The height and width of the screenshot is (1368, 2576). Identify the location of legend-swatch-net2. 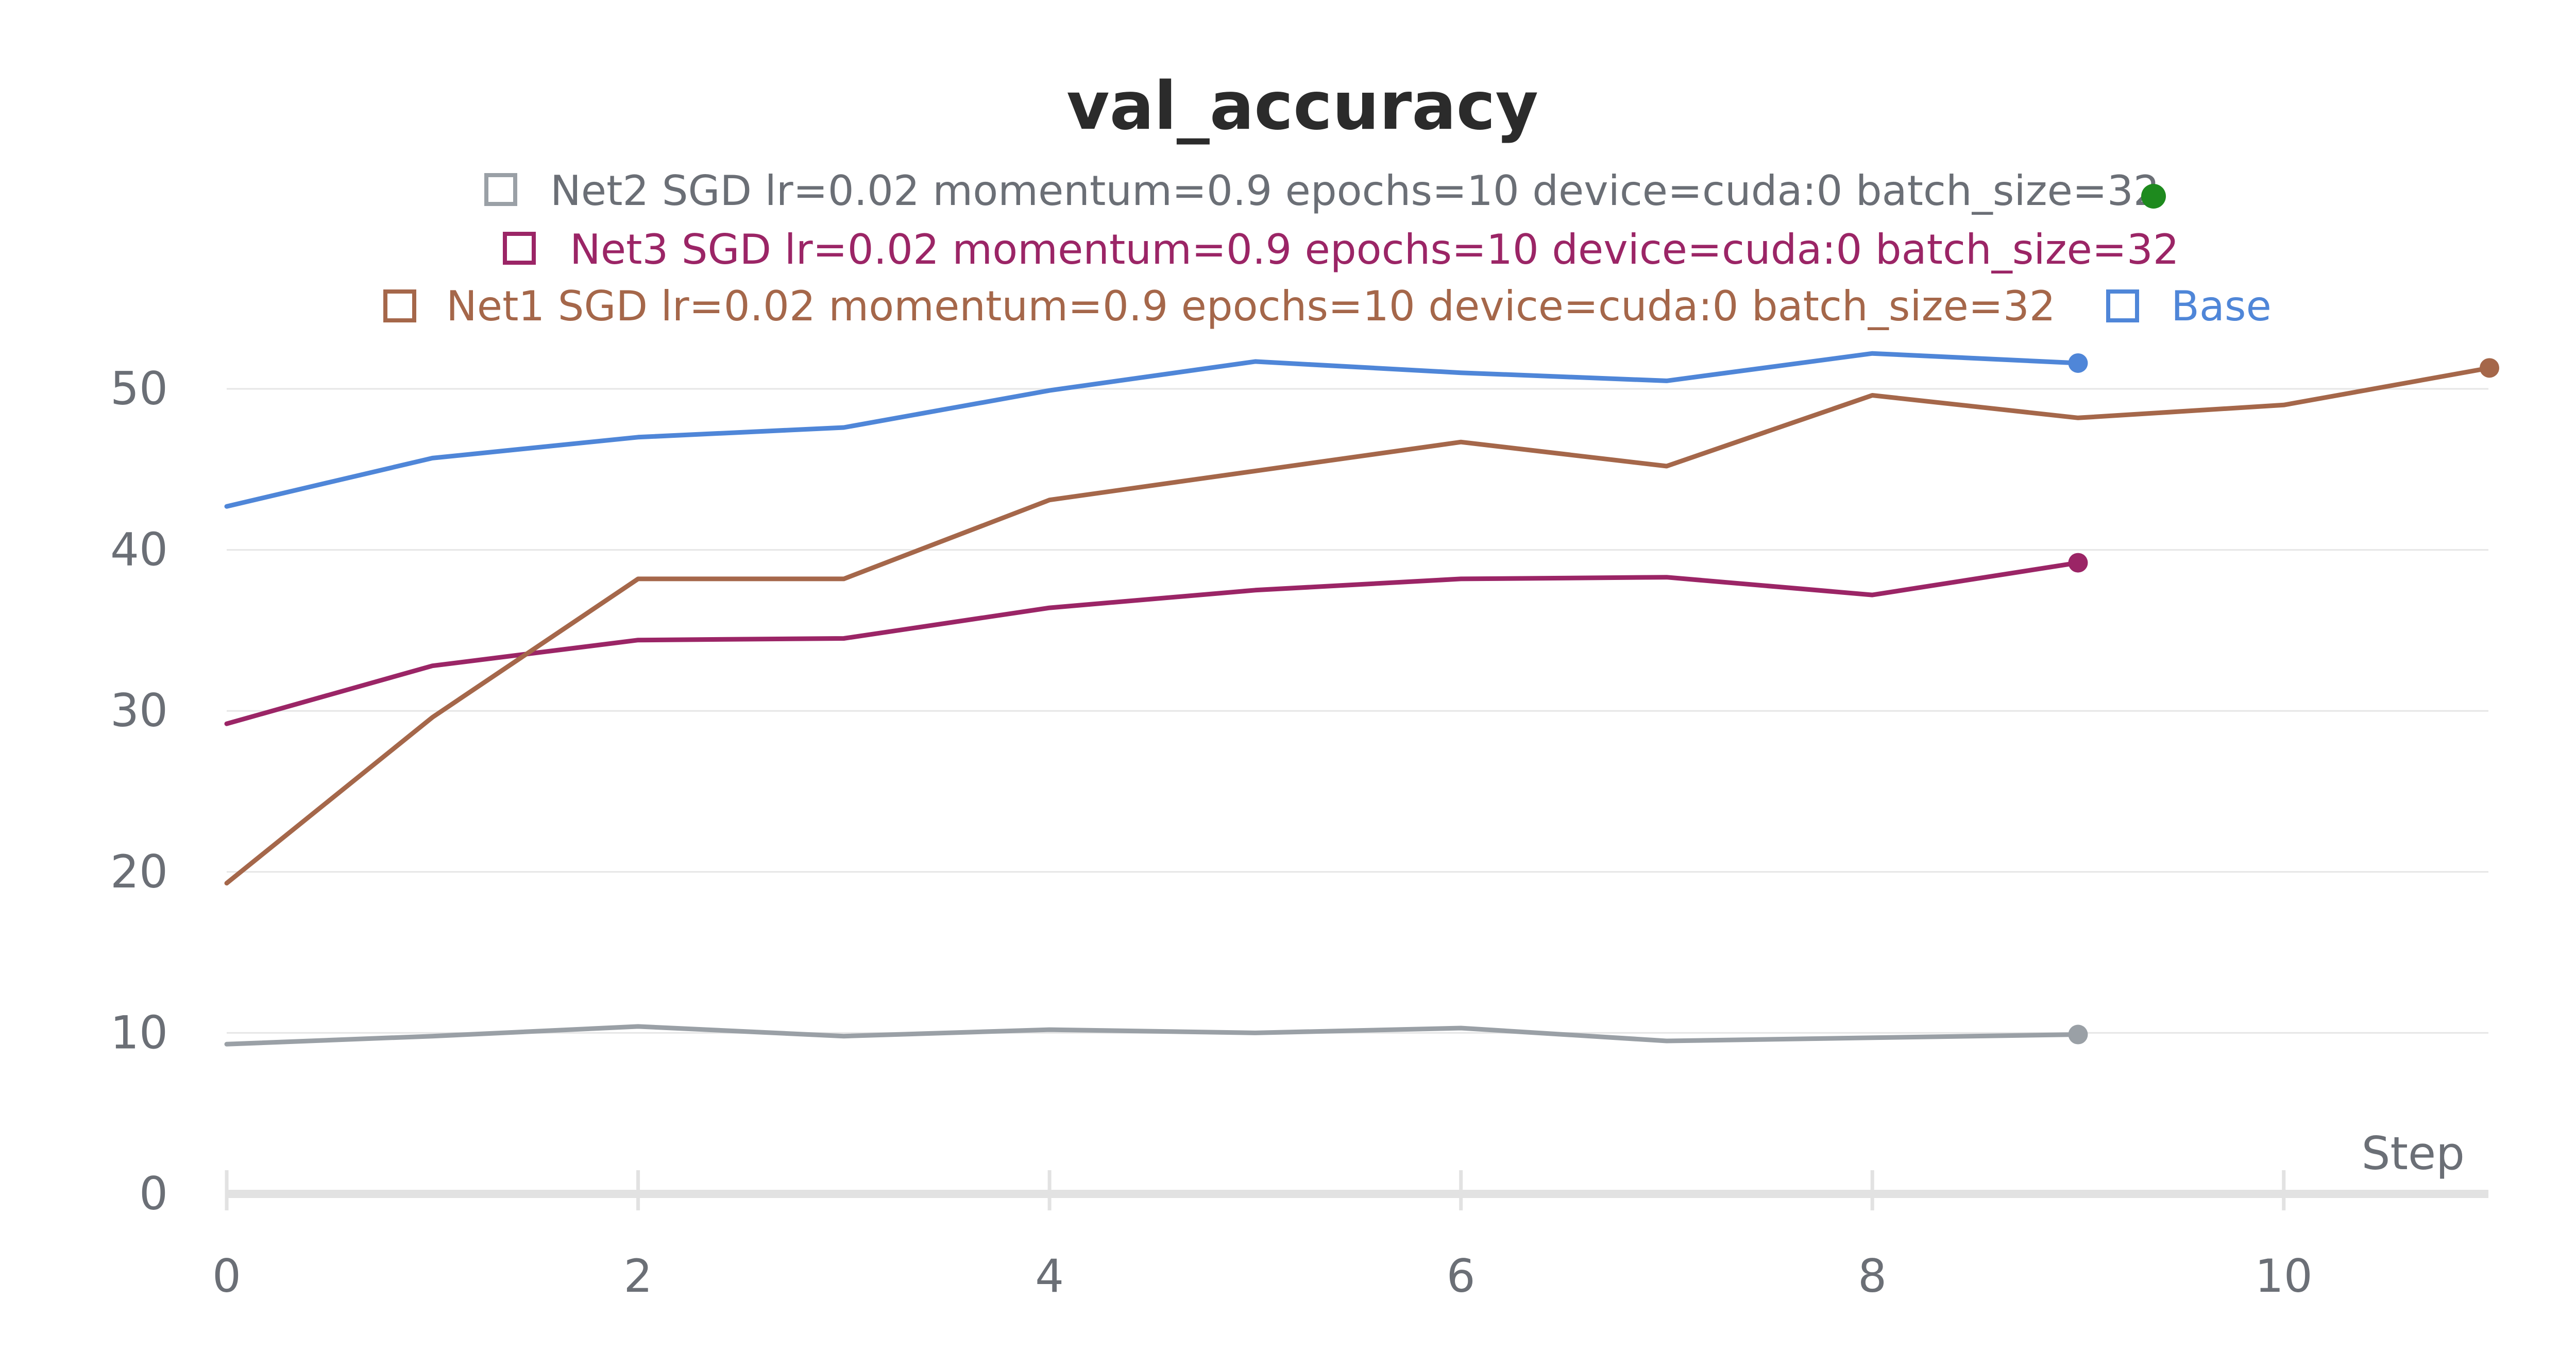
(500, 189).